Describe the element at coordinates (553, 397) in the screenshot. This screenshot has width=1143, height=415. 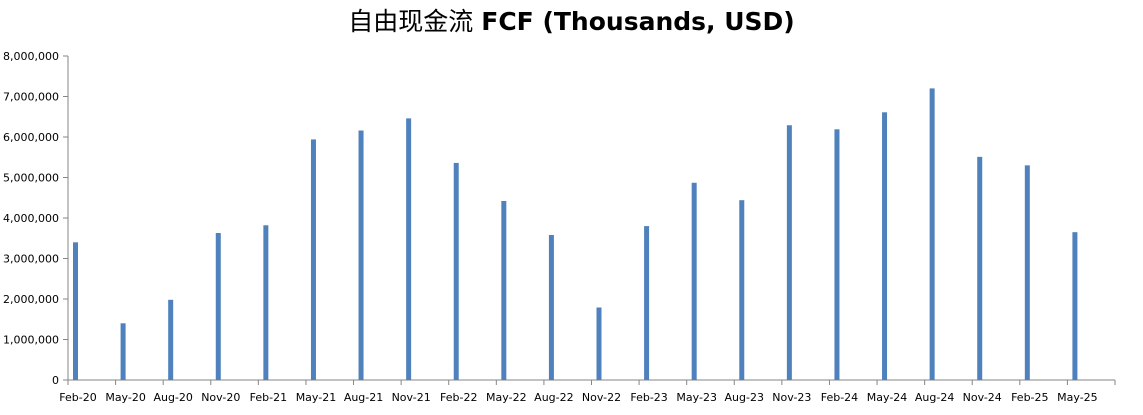
I see `x-tick-label: Aug-22` at that location.